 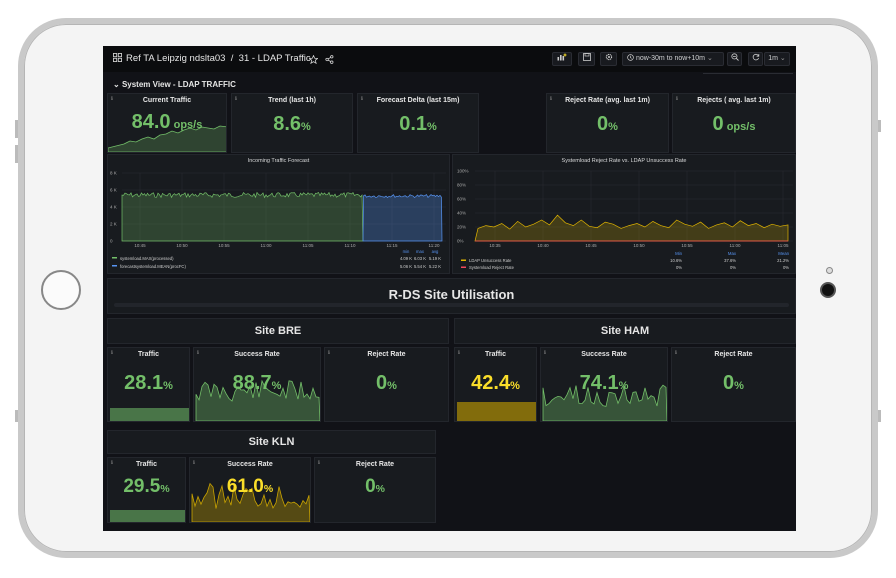 What do you see at coordinates (783, 260) in the screenshot?
I see `legend-value: 21.2%` at bounding box center [783, 260].